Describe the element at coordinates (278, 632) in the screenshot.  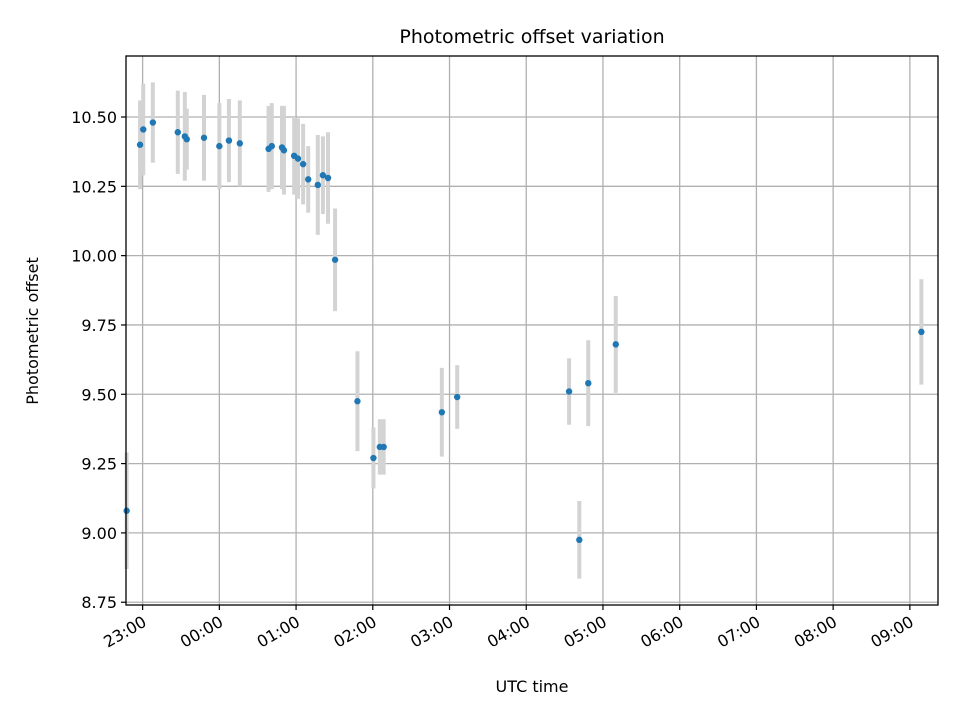
I see `x-tick-label: 01:00` at that location.